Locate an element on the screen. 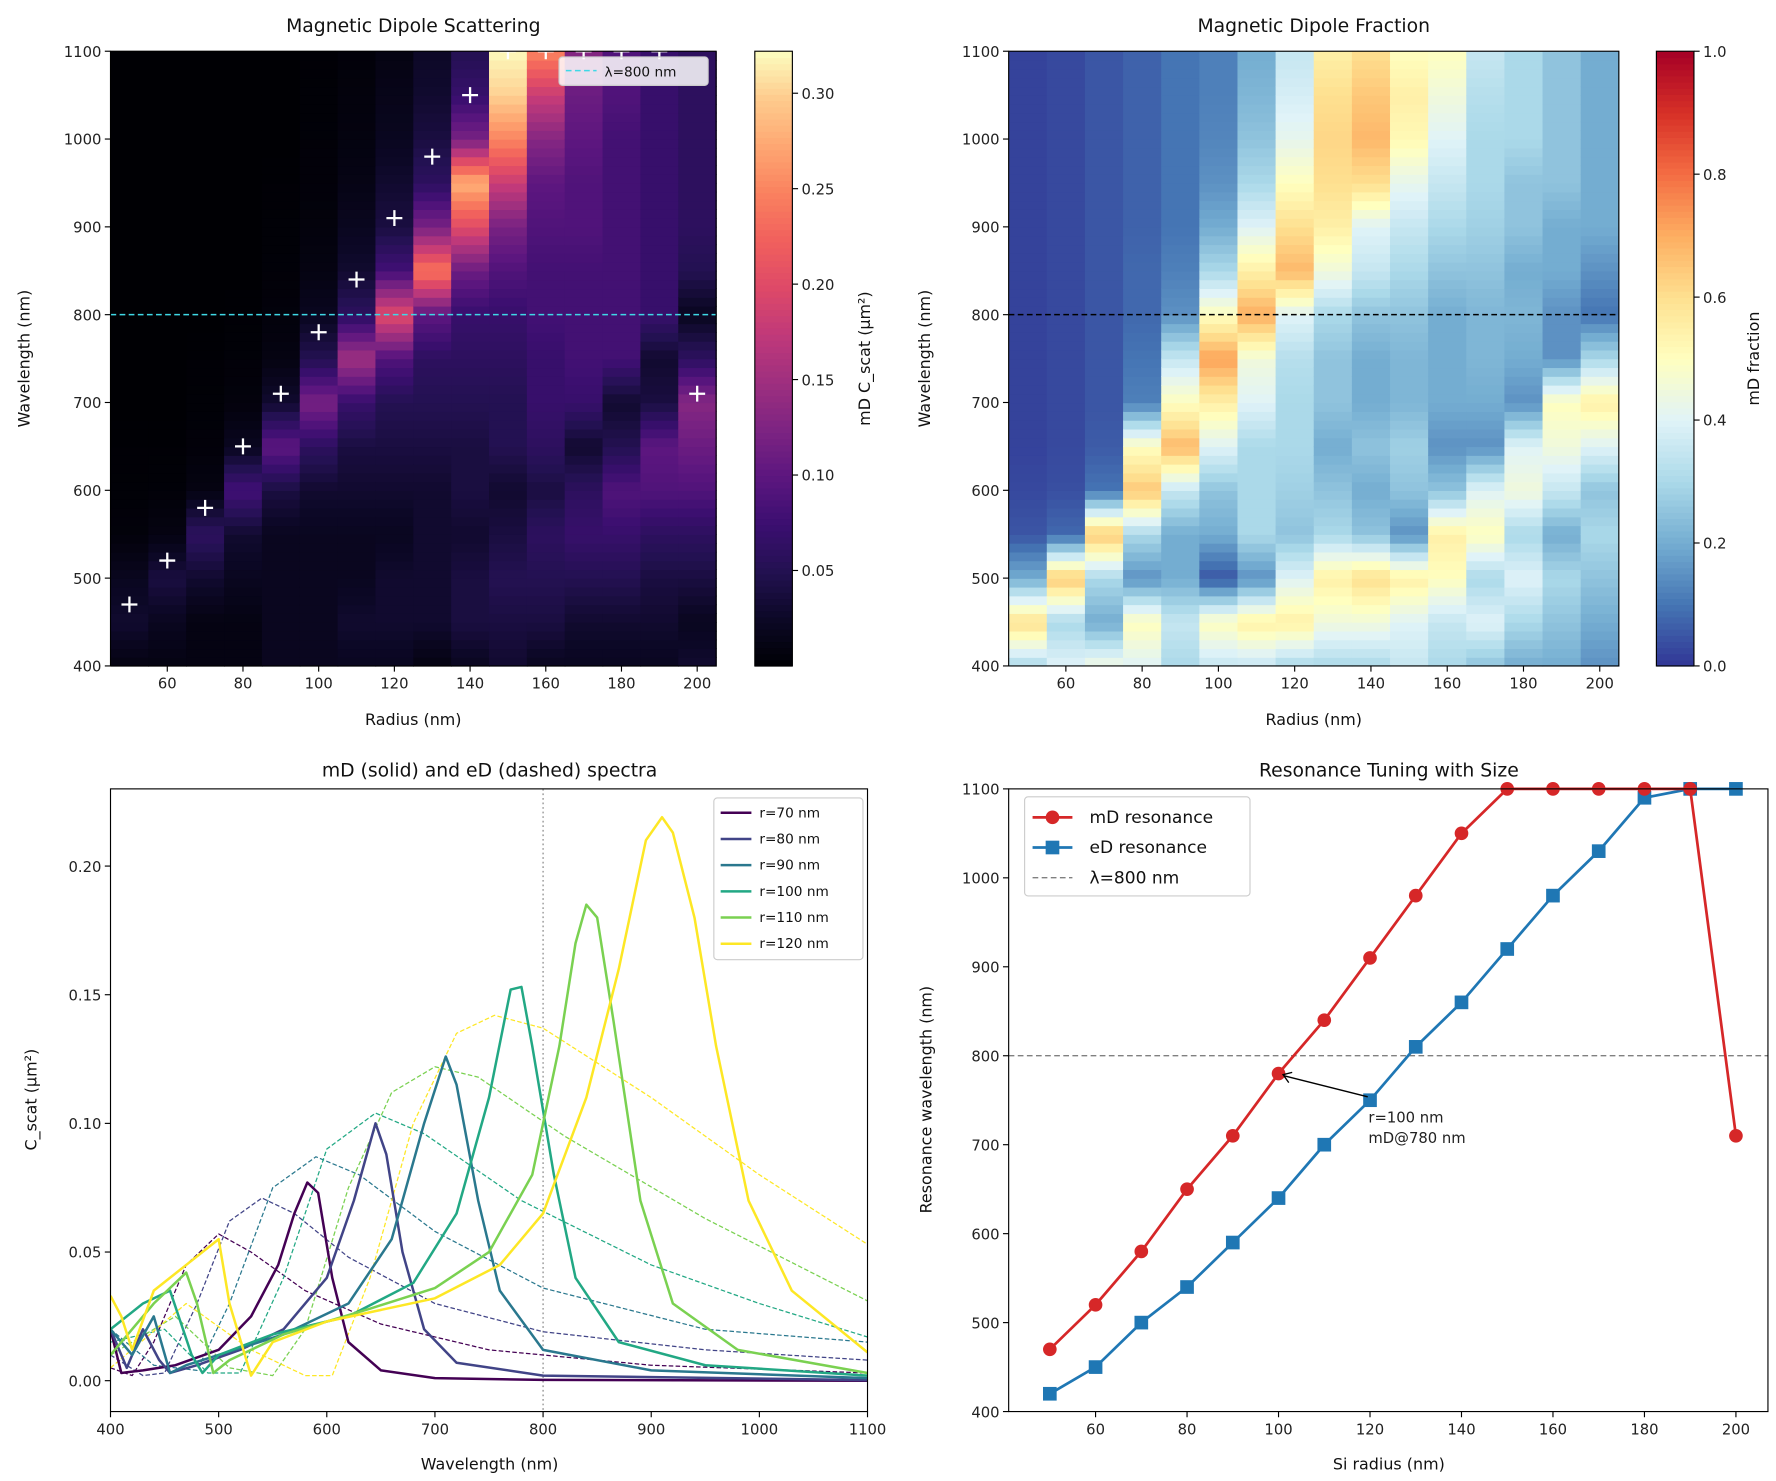 Image resolution: width=1776 pixels, height=1481 pixels. y-tick-label: 0.05 is located at coordinates (84, 1253).